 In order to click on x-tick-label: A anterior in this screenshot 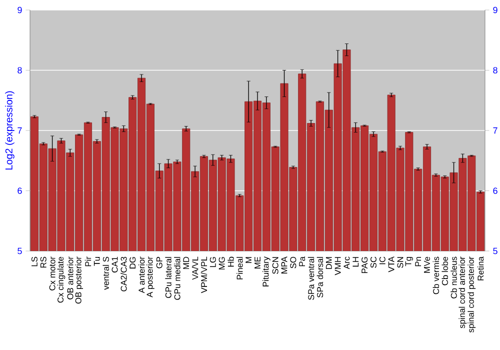, I will do `click(141, 275)`.